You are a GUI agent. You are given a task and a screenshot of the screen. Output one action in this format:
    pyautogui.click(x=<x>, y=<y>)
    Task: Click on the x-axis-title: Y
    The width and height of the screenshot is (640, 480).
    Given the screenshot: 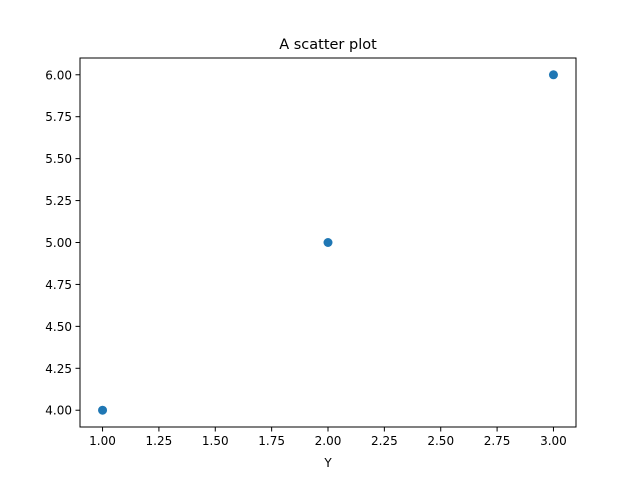 What is the action you would take?
    pyautogui.click(x=327, y=463)
    